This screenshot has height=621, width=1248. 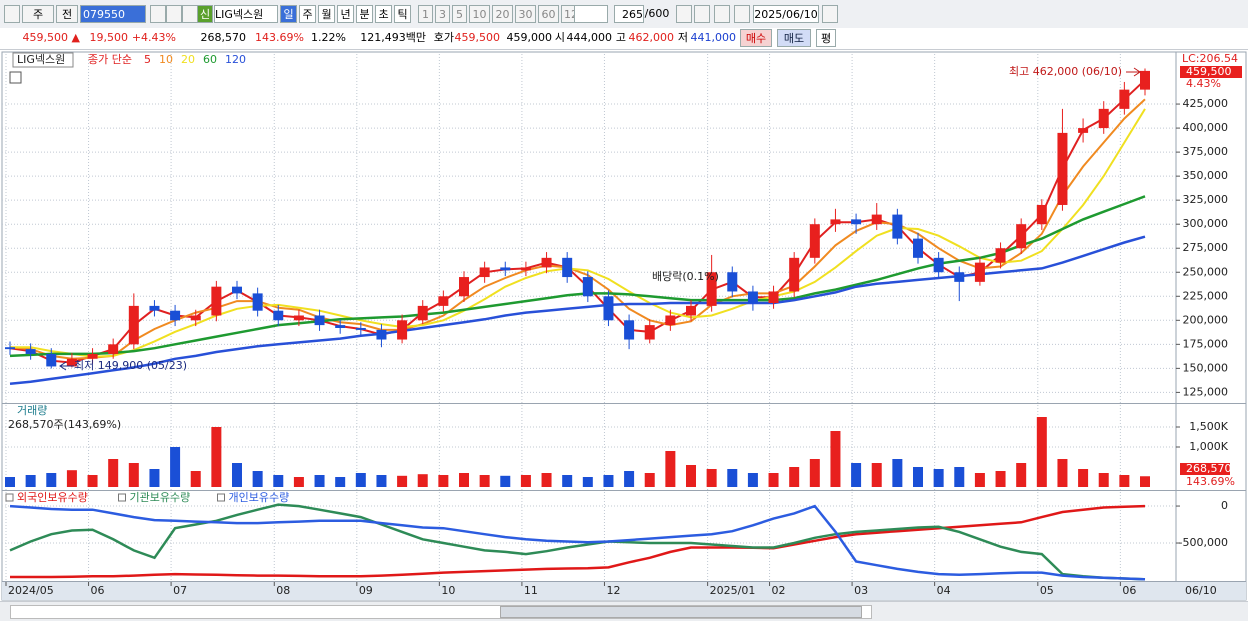 What do you see at coordinates (1211, 326) in the screenshot?
I see `axis-area` at bounding box center [1211, 326].